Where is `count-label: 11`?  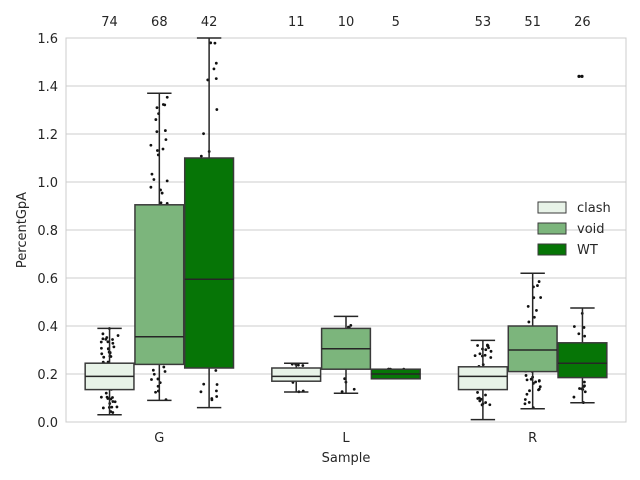
count-label: 11 is located at coordinates (296, 22).